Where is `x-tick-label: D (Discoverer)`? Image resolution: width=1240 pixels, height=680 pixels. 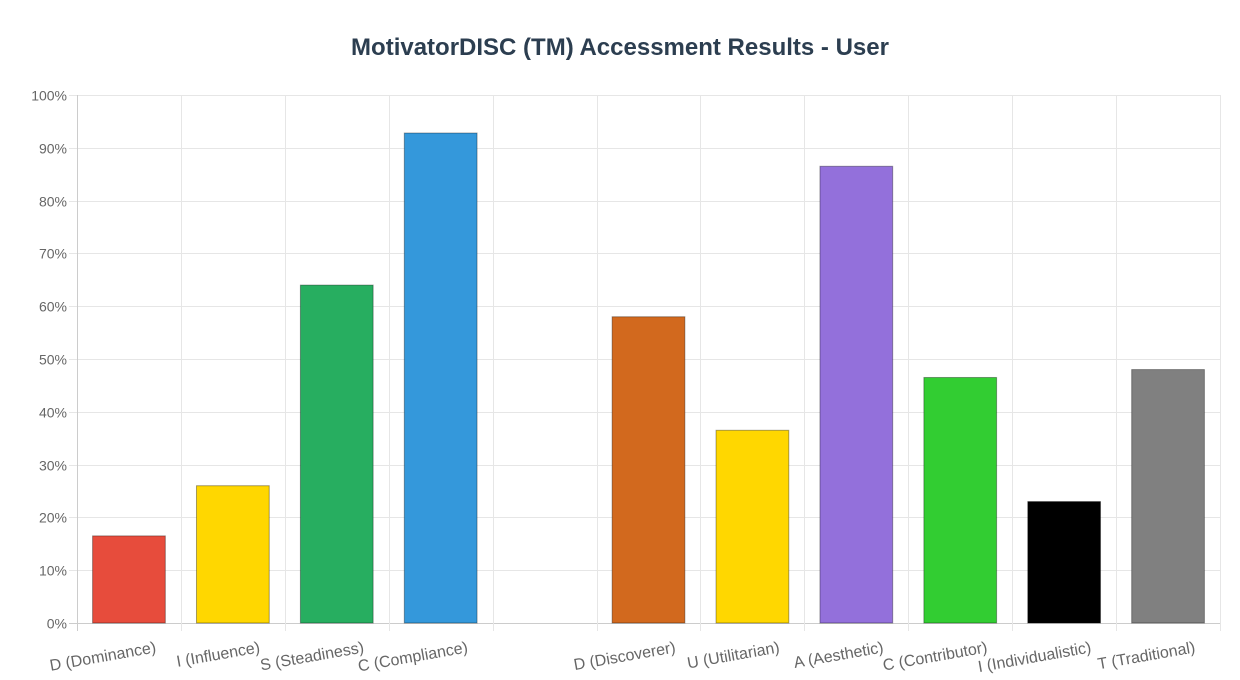
x-tick-label: D (Discoverer) is located at coordinates (624, 656).